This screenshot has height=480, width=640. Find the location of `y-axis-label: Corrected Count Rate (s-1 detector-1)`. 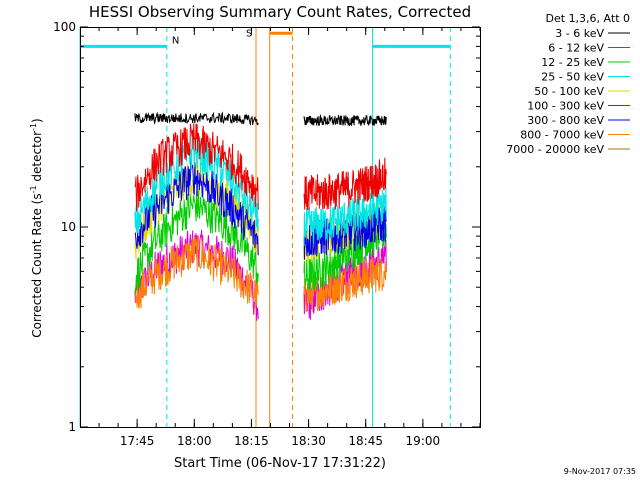

y-axis-label: Corrected Count Rate (s-1 detector-1) is located at coordinates (36, 227).